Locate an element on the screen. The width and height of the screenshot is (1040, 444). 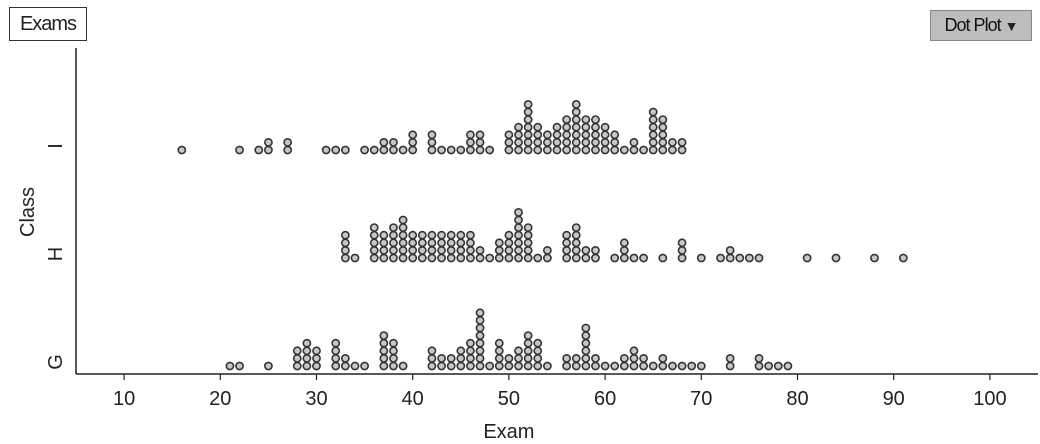
plot-type-dropdown: Dot Plot ▼ is located at coordinates (981, 25).